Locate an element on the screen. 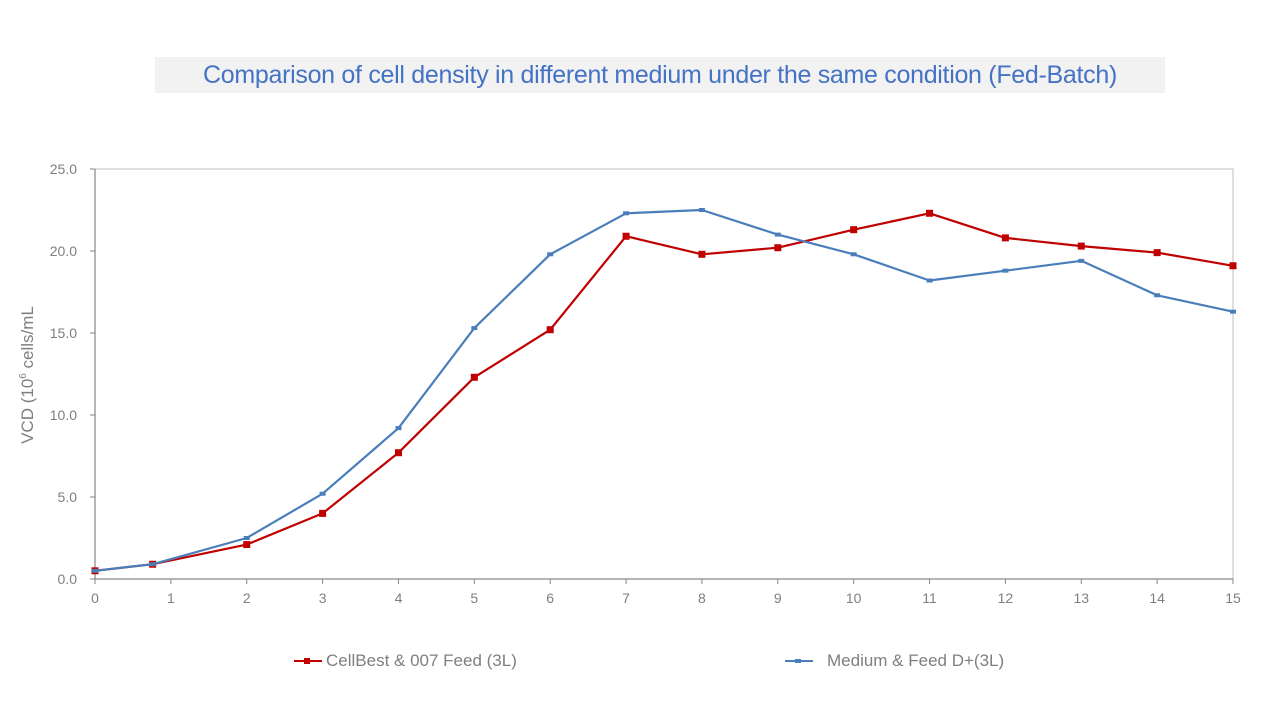 The width and height of the screenshot is (1280, 720). x-tick-label: 1 is located at coordinates (171, 598).